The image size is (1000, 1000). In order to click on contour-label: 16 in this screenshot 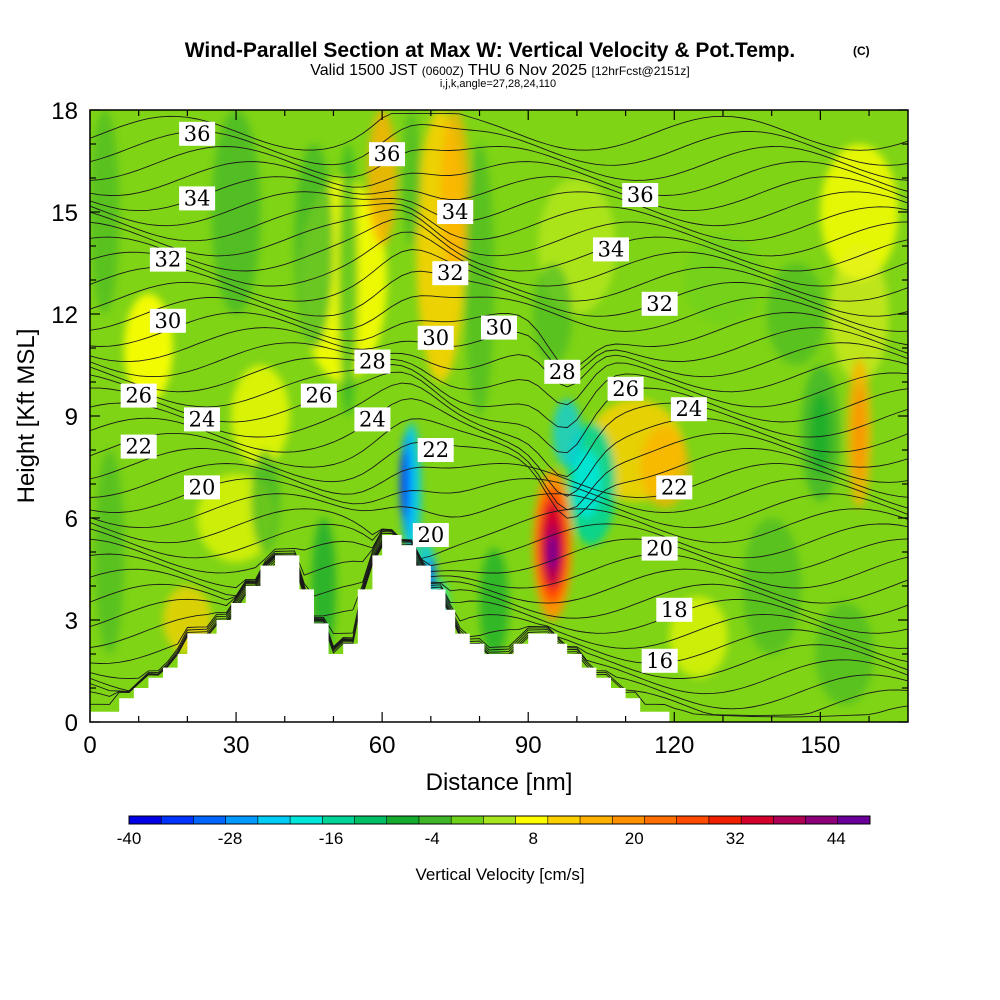, I will do `click(659, 660)`.